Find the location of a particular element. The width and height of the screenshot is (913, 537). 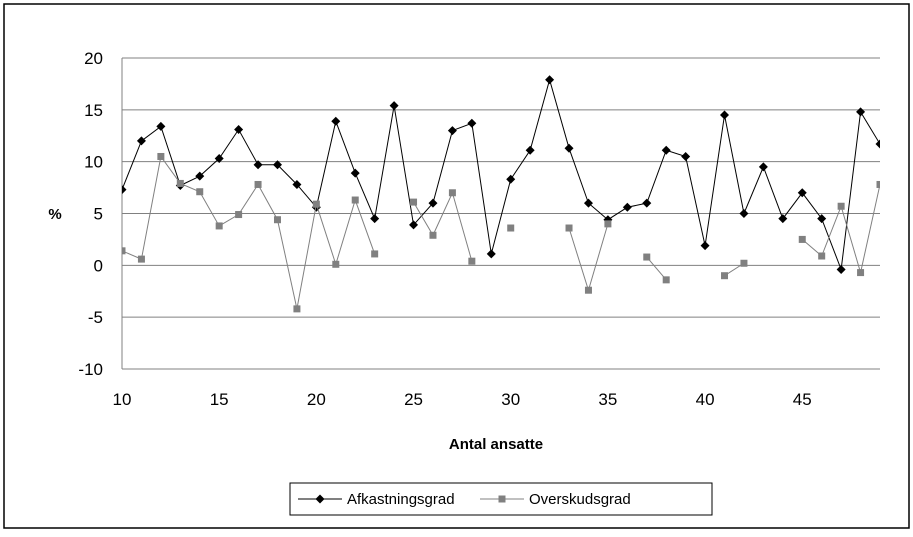

y-tick-label: 0 is located at coordinates (98, 265).